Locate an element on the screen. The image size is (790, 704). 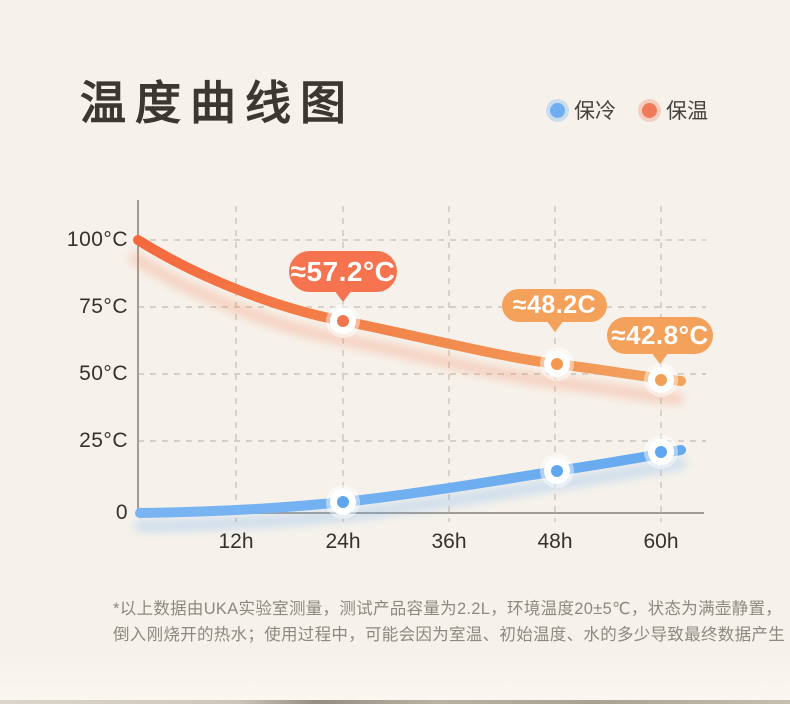
value-badge-60h: ≈42.8°C is located at coordinates (660, 340).